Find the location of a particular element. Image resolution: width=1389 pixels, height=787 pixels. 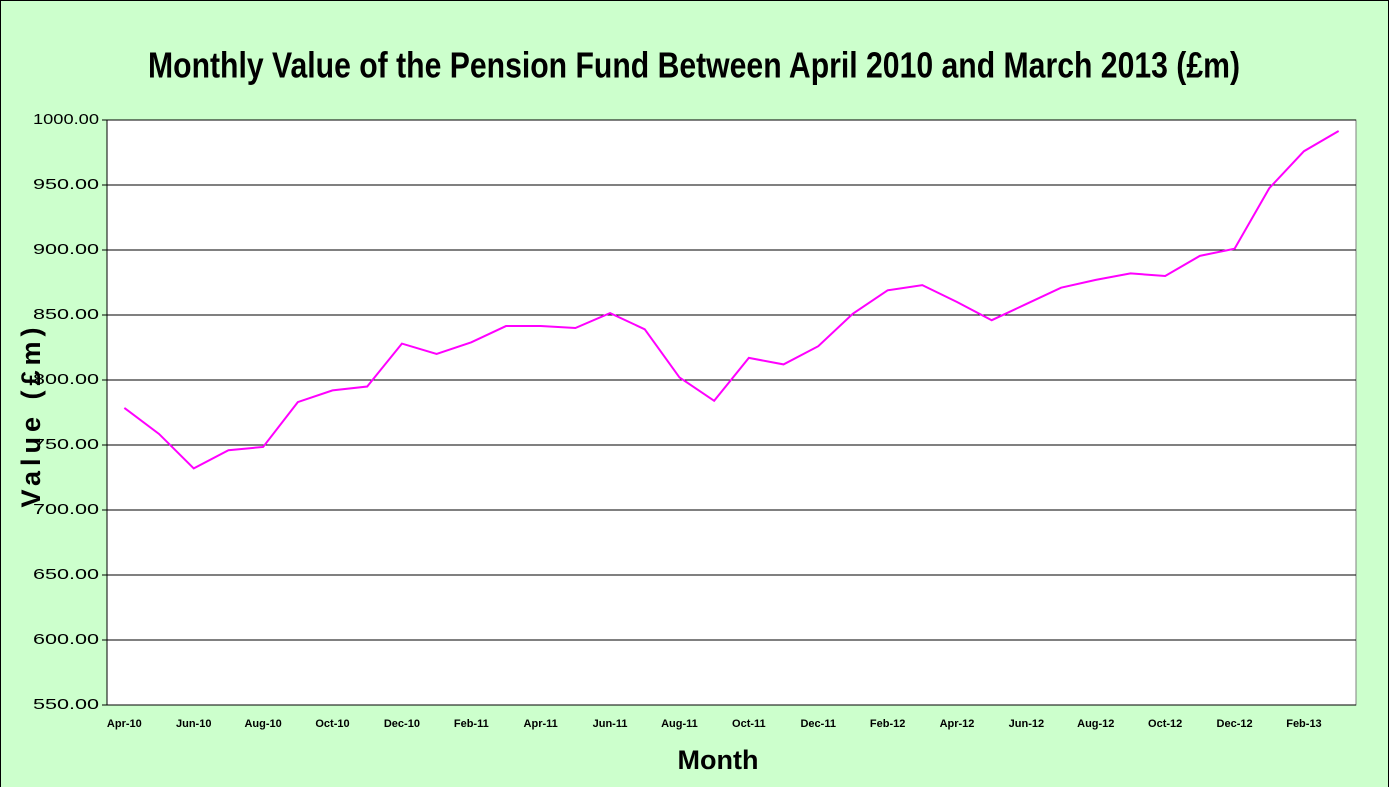

x-tick-label: Oct-11 is located at coordinates (749, 724).